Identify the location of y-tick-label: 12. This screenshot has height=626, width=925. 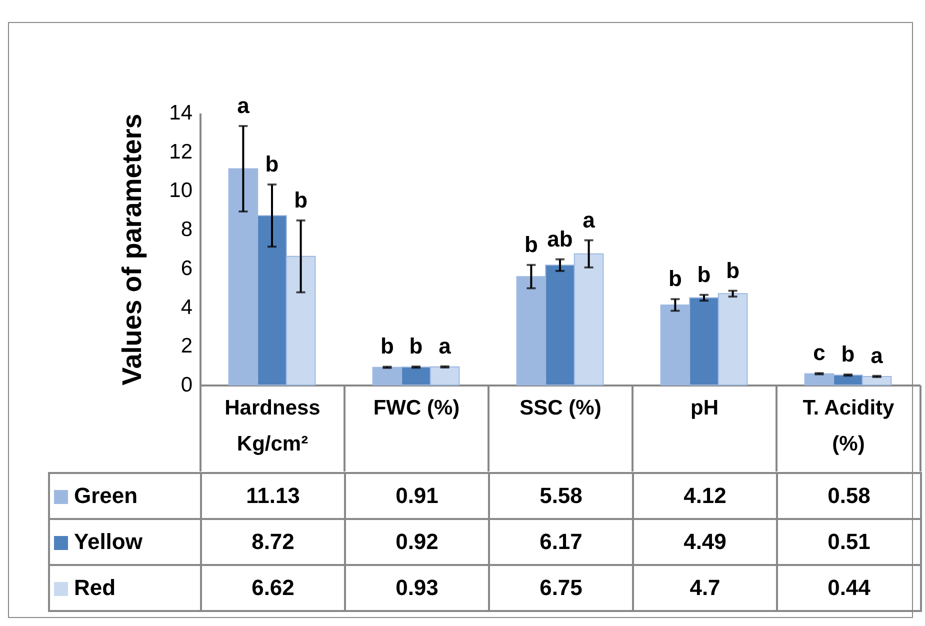
(180, 152).